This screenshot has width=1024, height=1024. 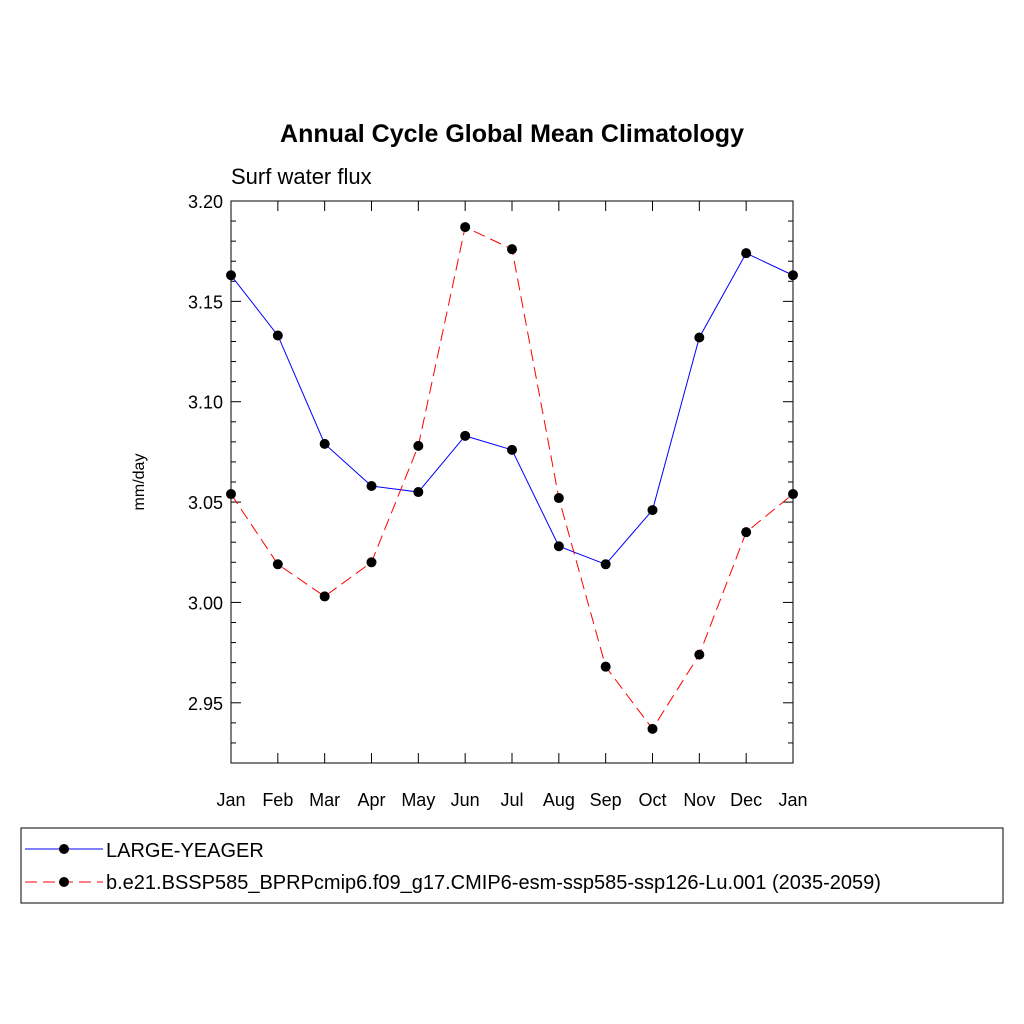 I want to click on y-tick-label: 3.00, so click(x=205, y=603).